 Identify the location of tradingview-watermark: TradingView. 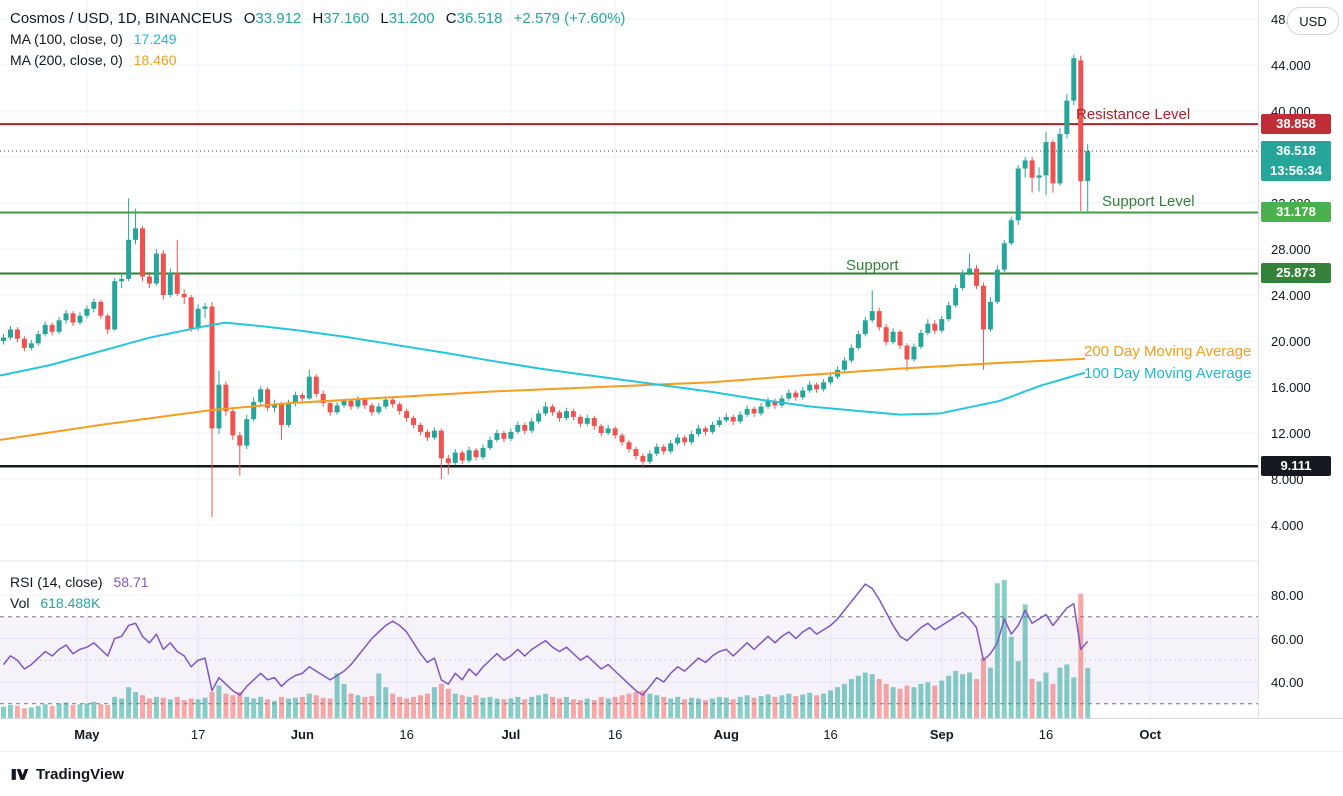
(67, 774).